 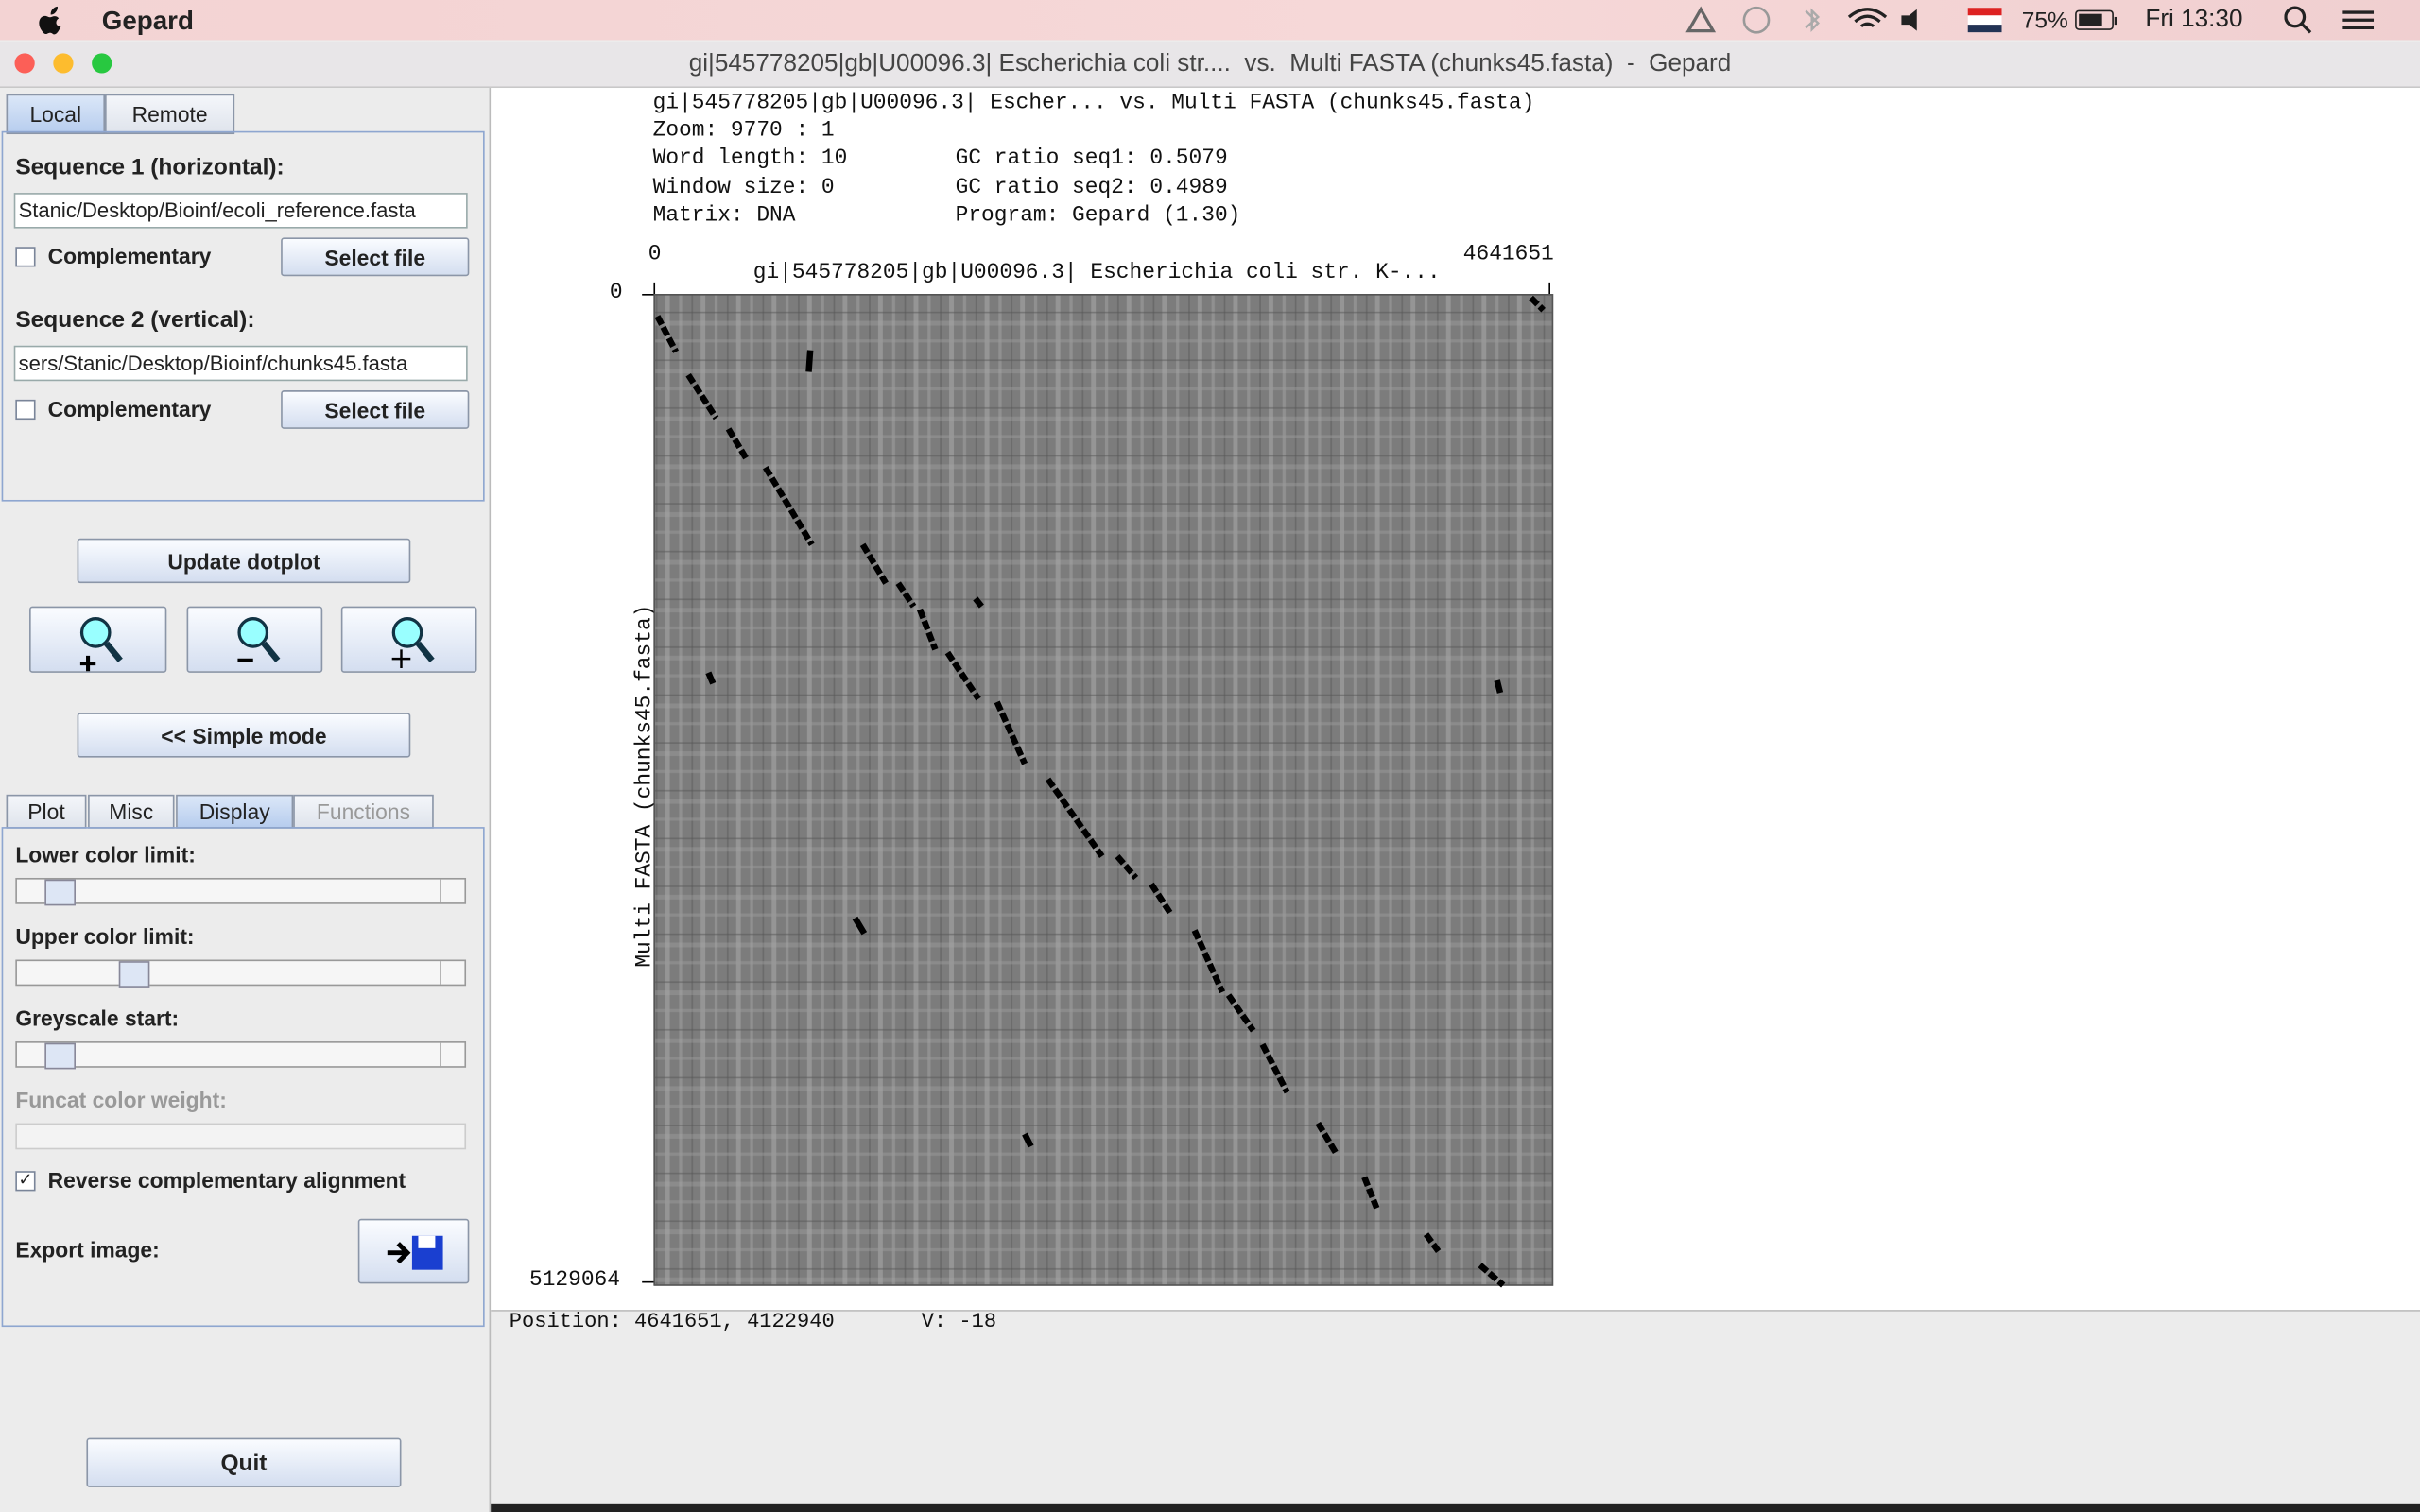 I want to click on tab-display: Display, so click(x=235, y=811).